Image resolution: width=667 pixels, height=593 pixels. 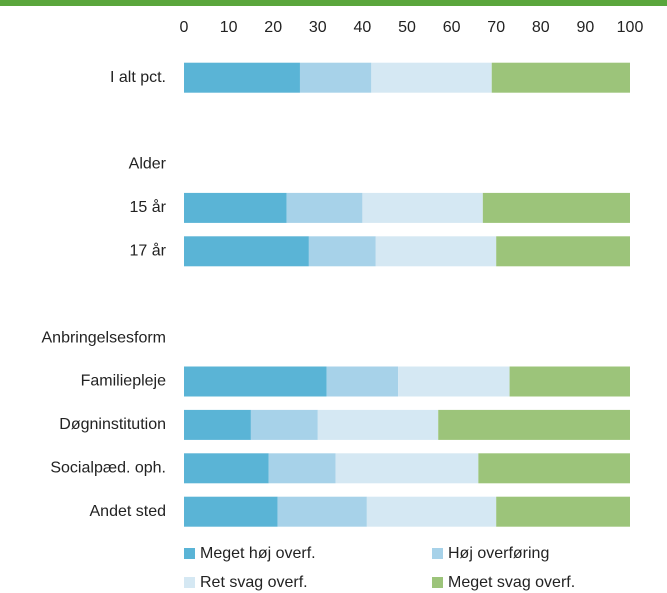 I want to click on x-tick-label: 40, so click(x=363, y=27).